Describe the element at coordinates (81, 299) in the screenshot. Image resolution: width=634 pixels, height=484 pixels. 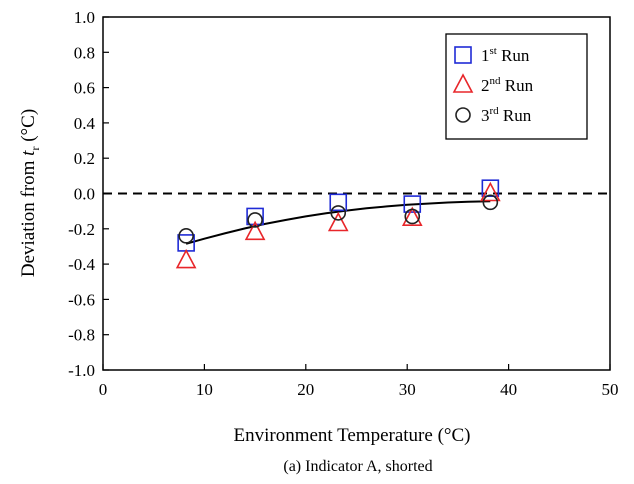
I see `y-tick-label: -0.6` at that location.